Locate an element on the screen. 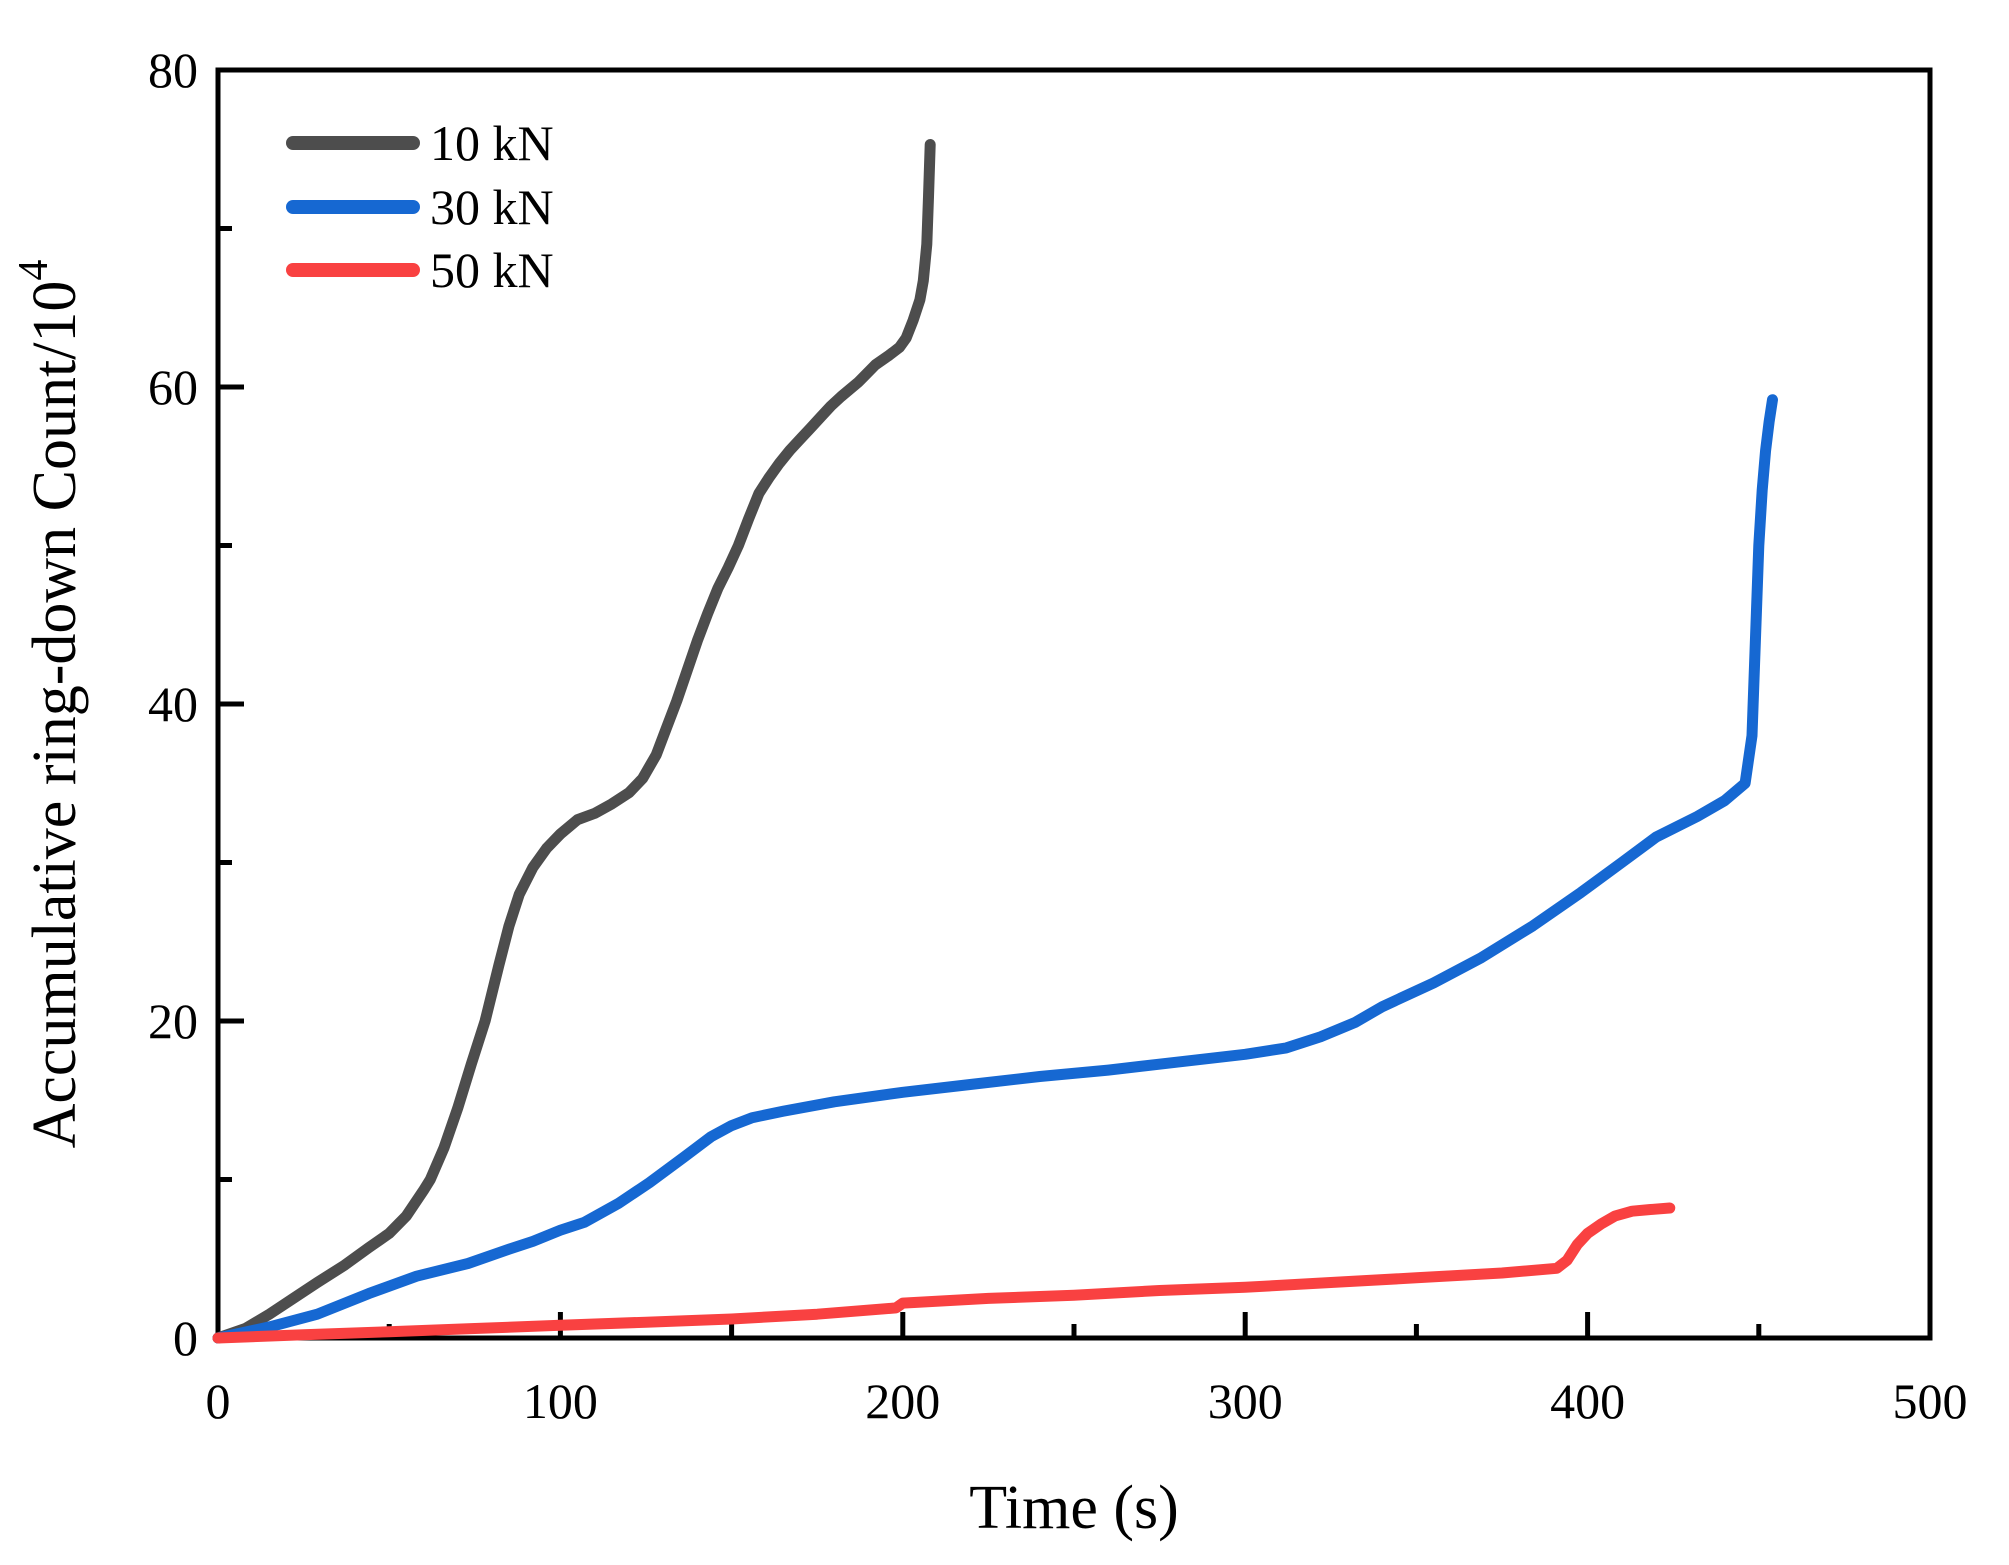 The image size is (2009, 1565). x-tick-label: 200 is located at coordinates (902, 1401).